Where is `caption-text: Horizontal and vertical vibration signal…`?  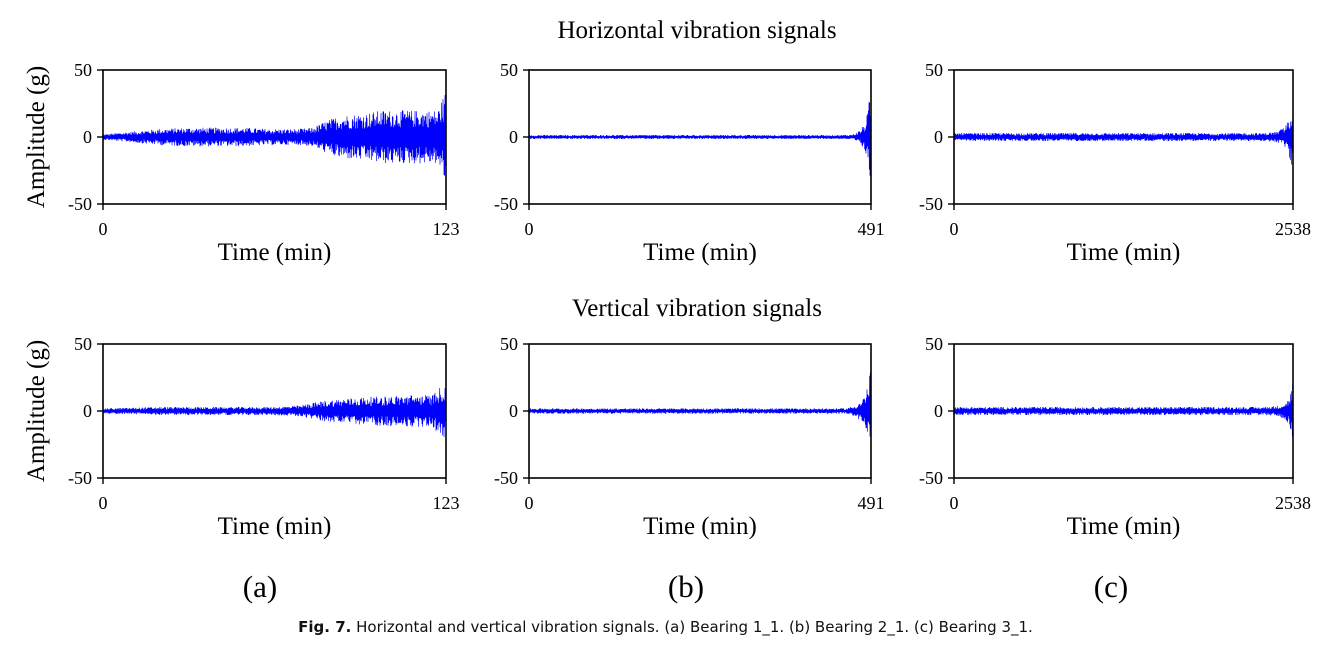
caption-text: Horizontal and vertical vibration signal… is located at coordinates (694, 627).